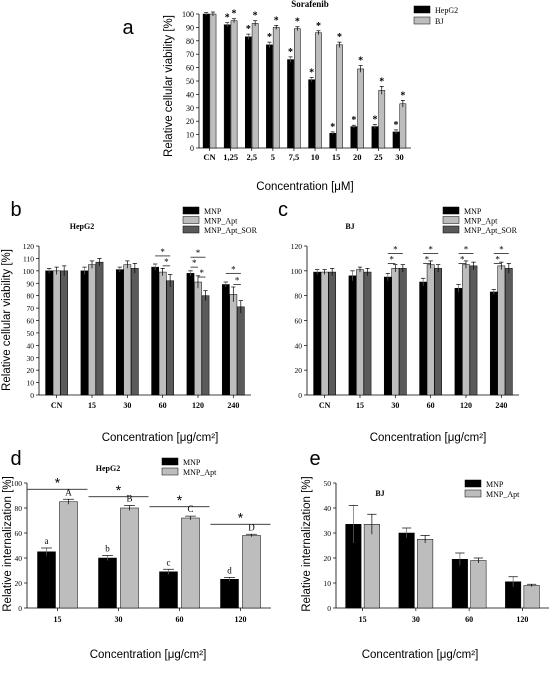  I want to click on bar-letter-label: d, so click(229, 570).